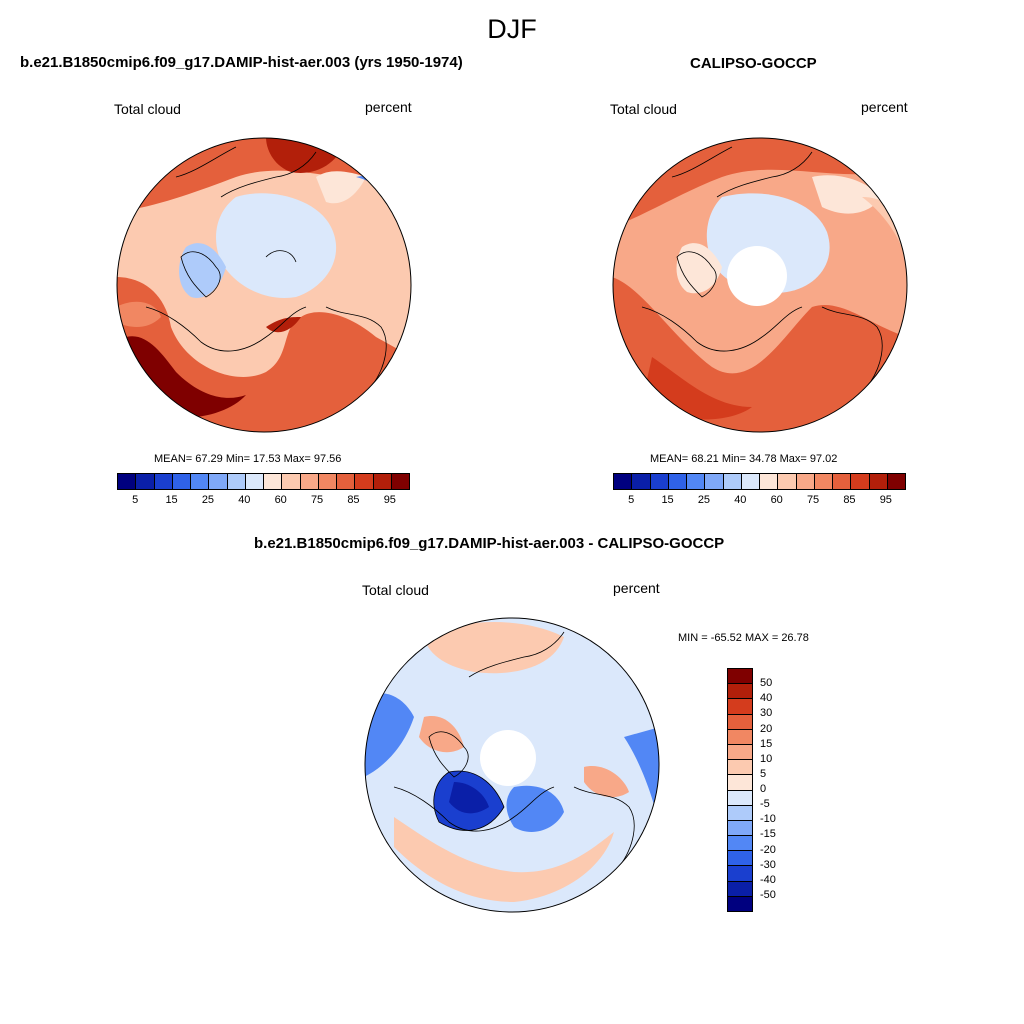 This screenshot has width=1024, height=1024. I want to click on model-colorbar-tick-label: 85, so click(353, 500).